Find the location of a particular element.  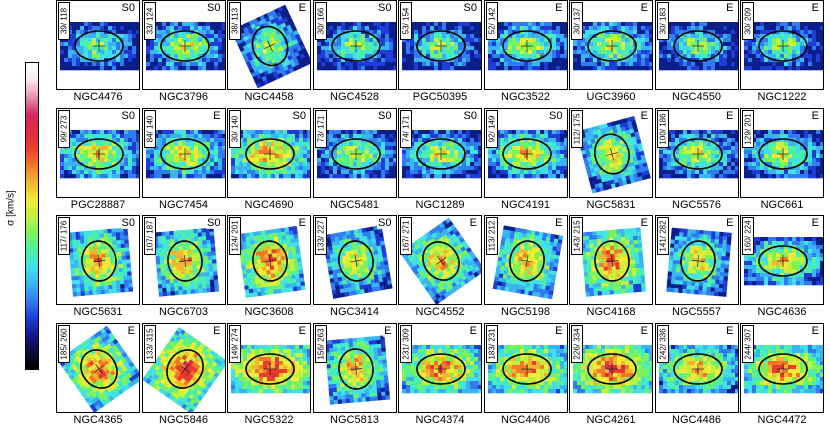

sigma-range-label: 242/ 336 is located at coordinates (662, 343).